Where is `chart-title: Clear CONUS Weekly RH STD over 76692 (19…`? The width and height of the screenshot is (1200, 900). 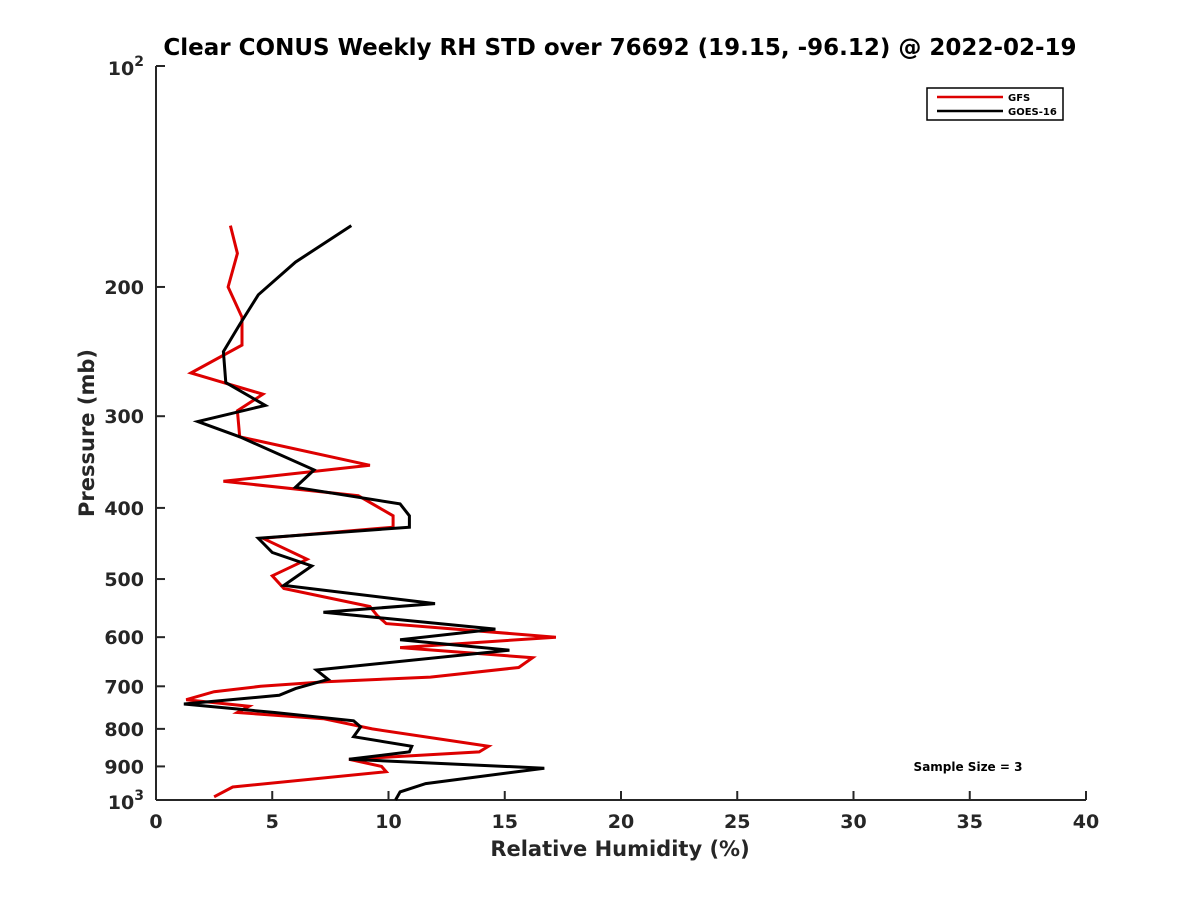
chart-title: Clear CONUS Weekly RH STD over 76692 (19… is located at coordinates (619, 48).